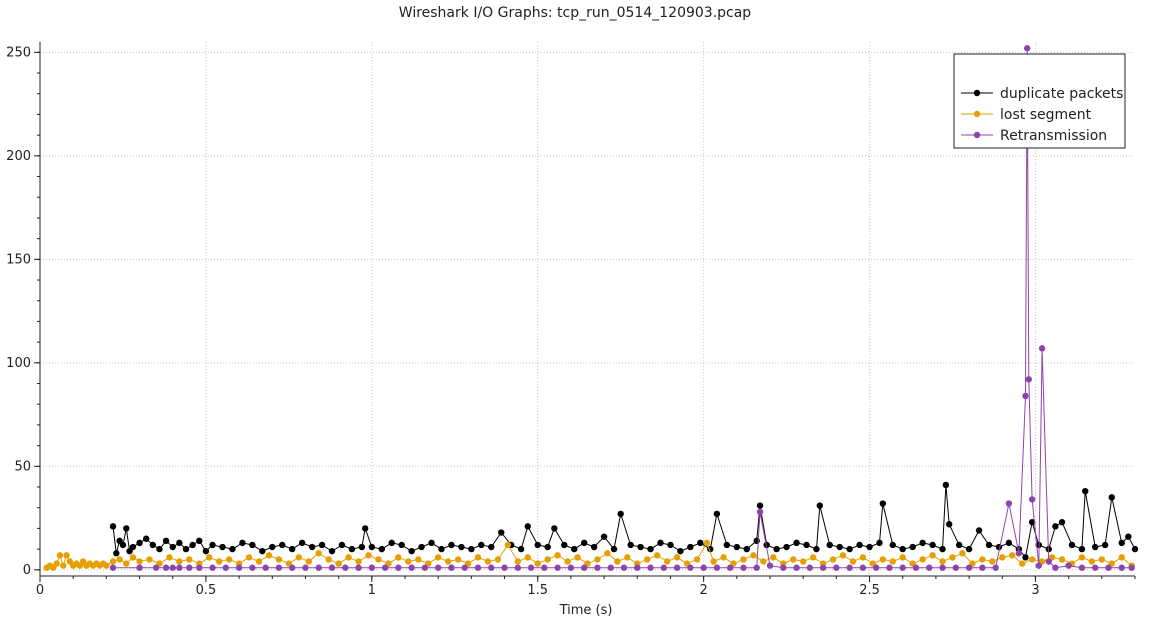 The width and height of the screenshot is (1151, 624). Describe the element at coordinates (703, 590) in the screenshot. I see `x-tick-label: 2` at that location.